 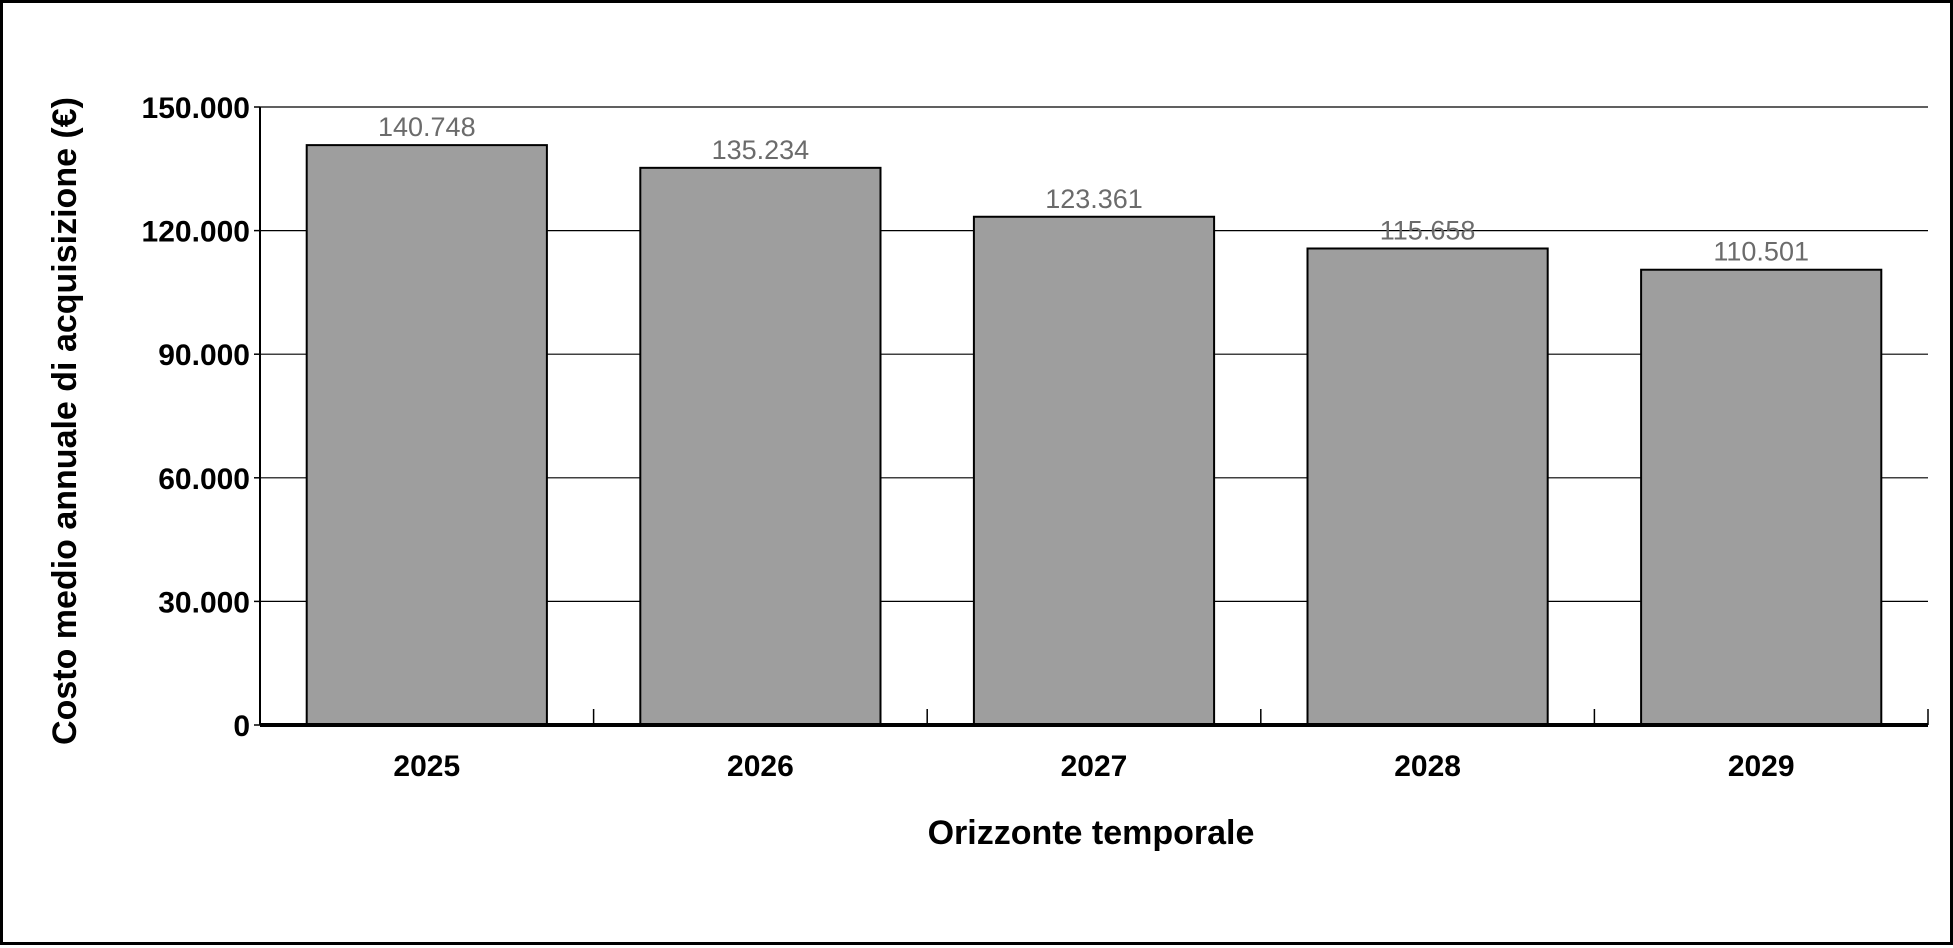 I want to click on y-tick-label-5: 150.000, so click(x=196, y=108).